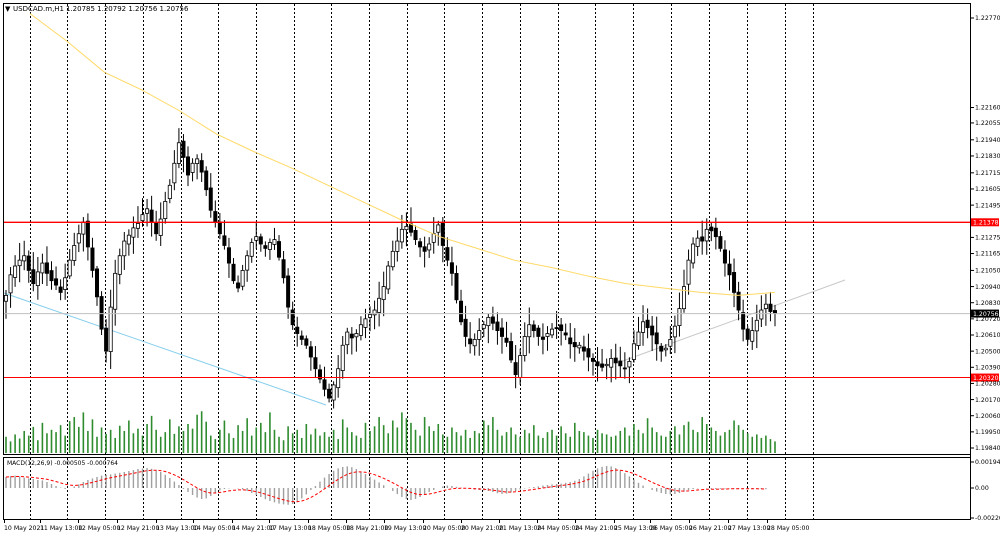  What do you see at coordinates (99, 528) in the screenshot?
I see `time-tick-label: 12 May 05:00` at bounding box center [99, 528].